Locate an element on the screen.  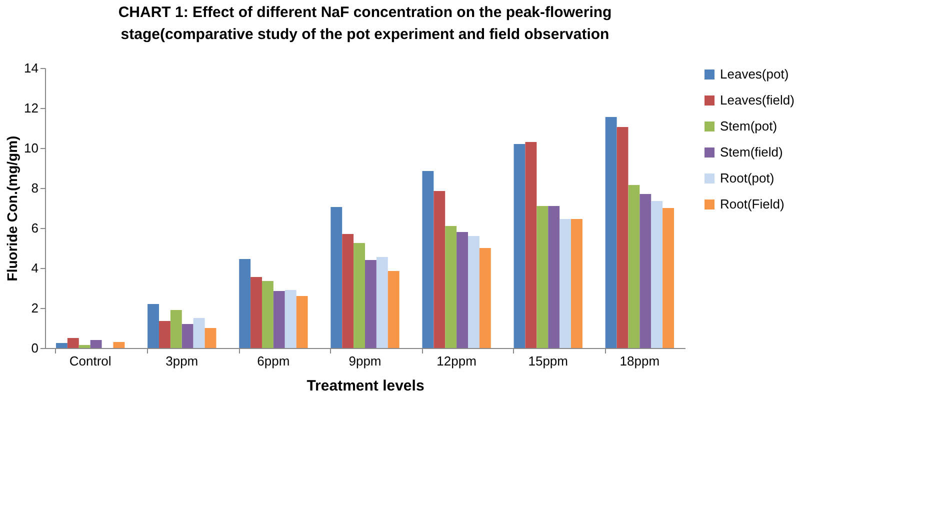
x-tick-label: 18ppm is located at coordinates (640, 361).